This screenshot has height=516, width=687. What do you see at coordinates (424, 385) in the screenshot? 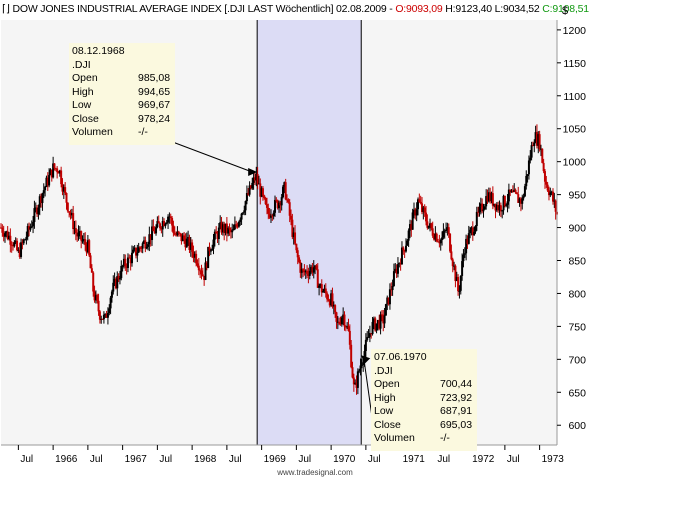
I see `info-row-open: Open 700,44` at bounding box center [424, 385].